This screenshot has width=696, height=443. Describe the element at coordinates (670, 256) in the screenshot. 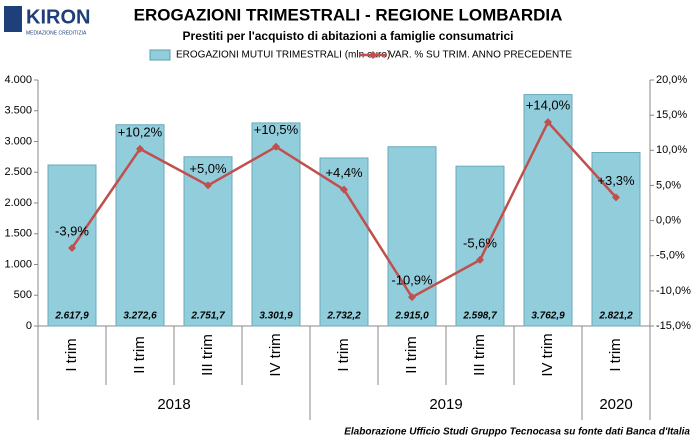

I see `y2-tick-label: -5,0%` at that location.